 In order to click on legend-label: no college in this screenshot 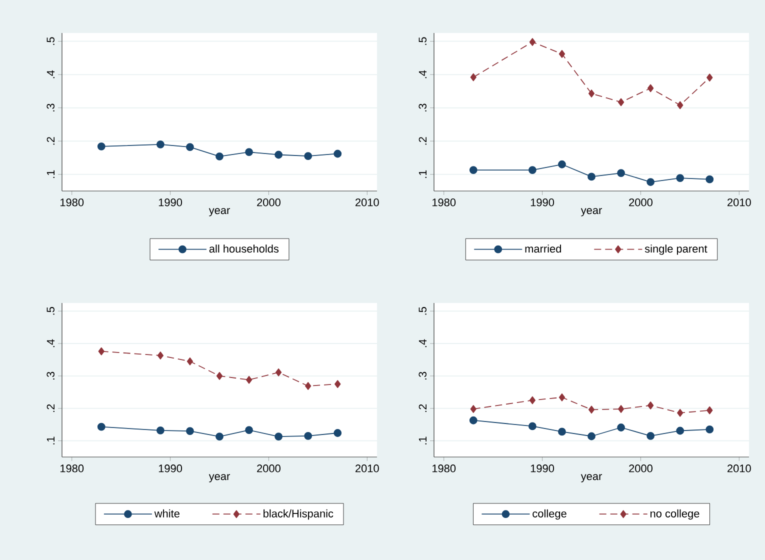, I will do `click(675, 514)`.